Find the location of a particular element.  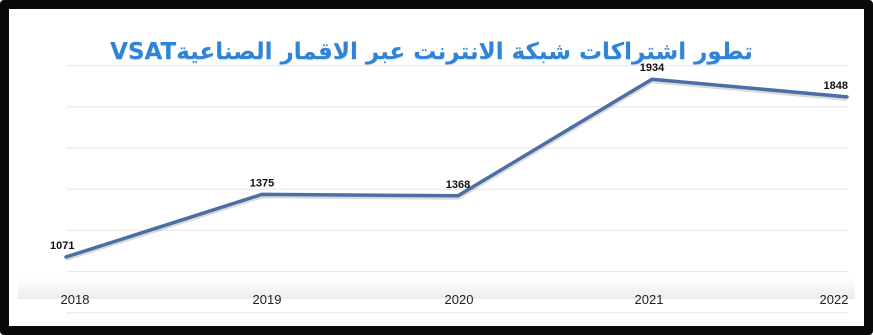

x-tick-label: 2018 is located at coordinates (75, 299).